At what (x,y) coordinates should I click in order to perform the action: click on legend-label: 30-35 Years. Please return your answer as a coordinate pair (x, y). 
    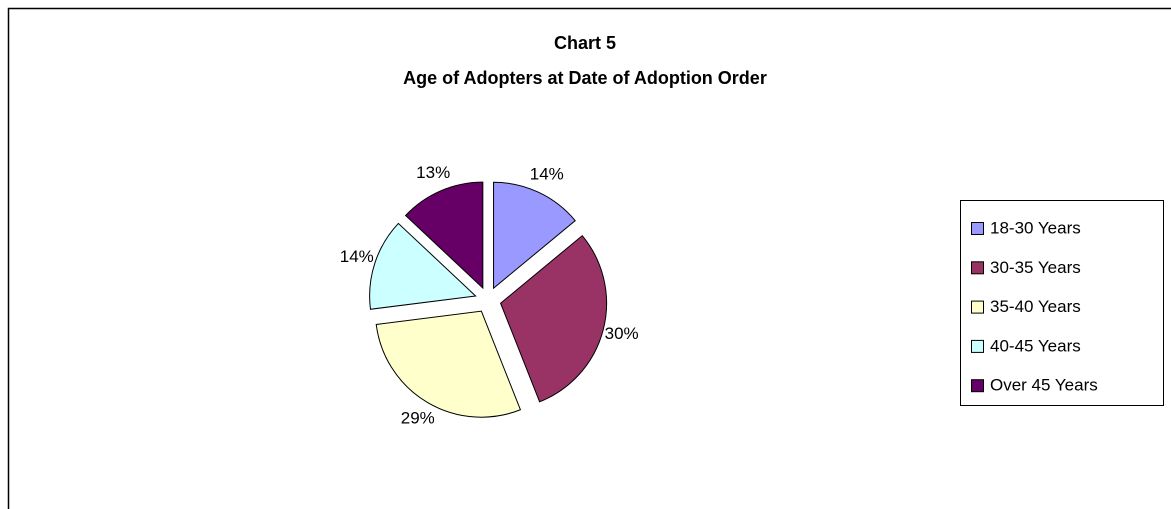
    Looking at the image, I should click on (1035, 267).